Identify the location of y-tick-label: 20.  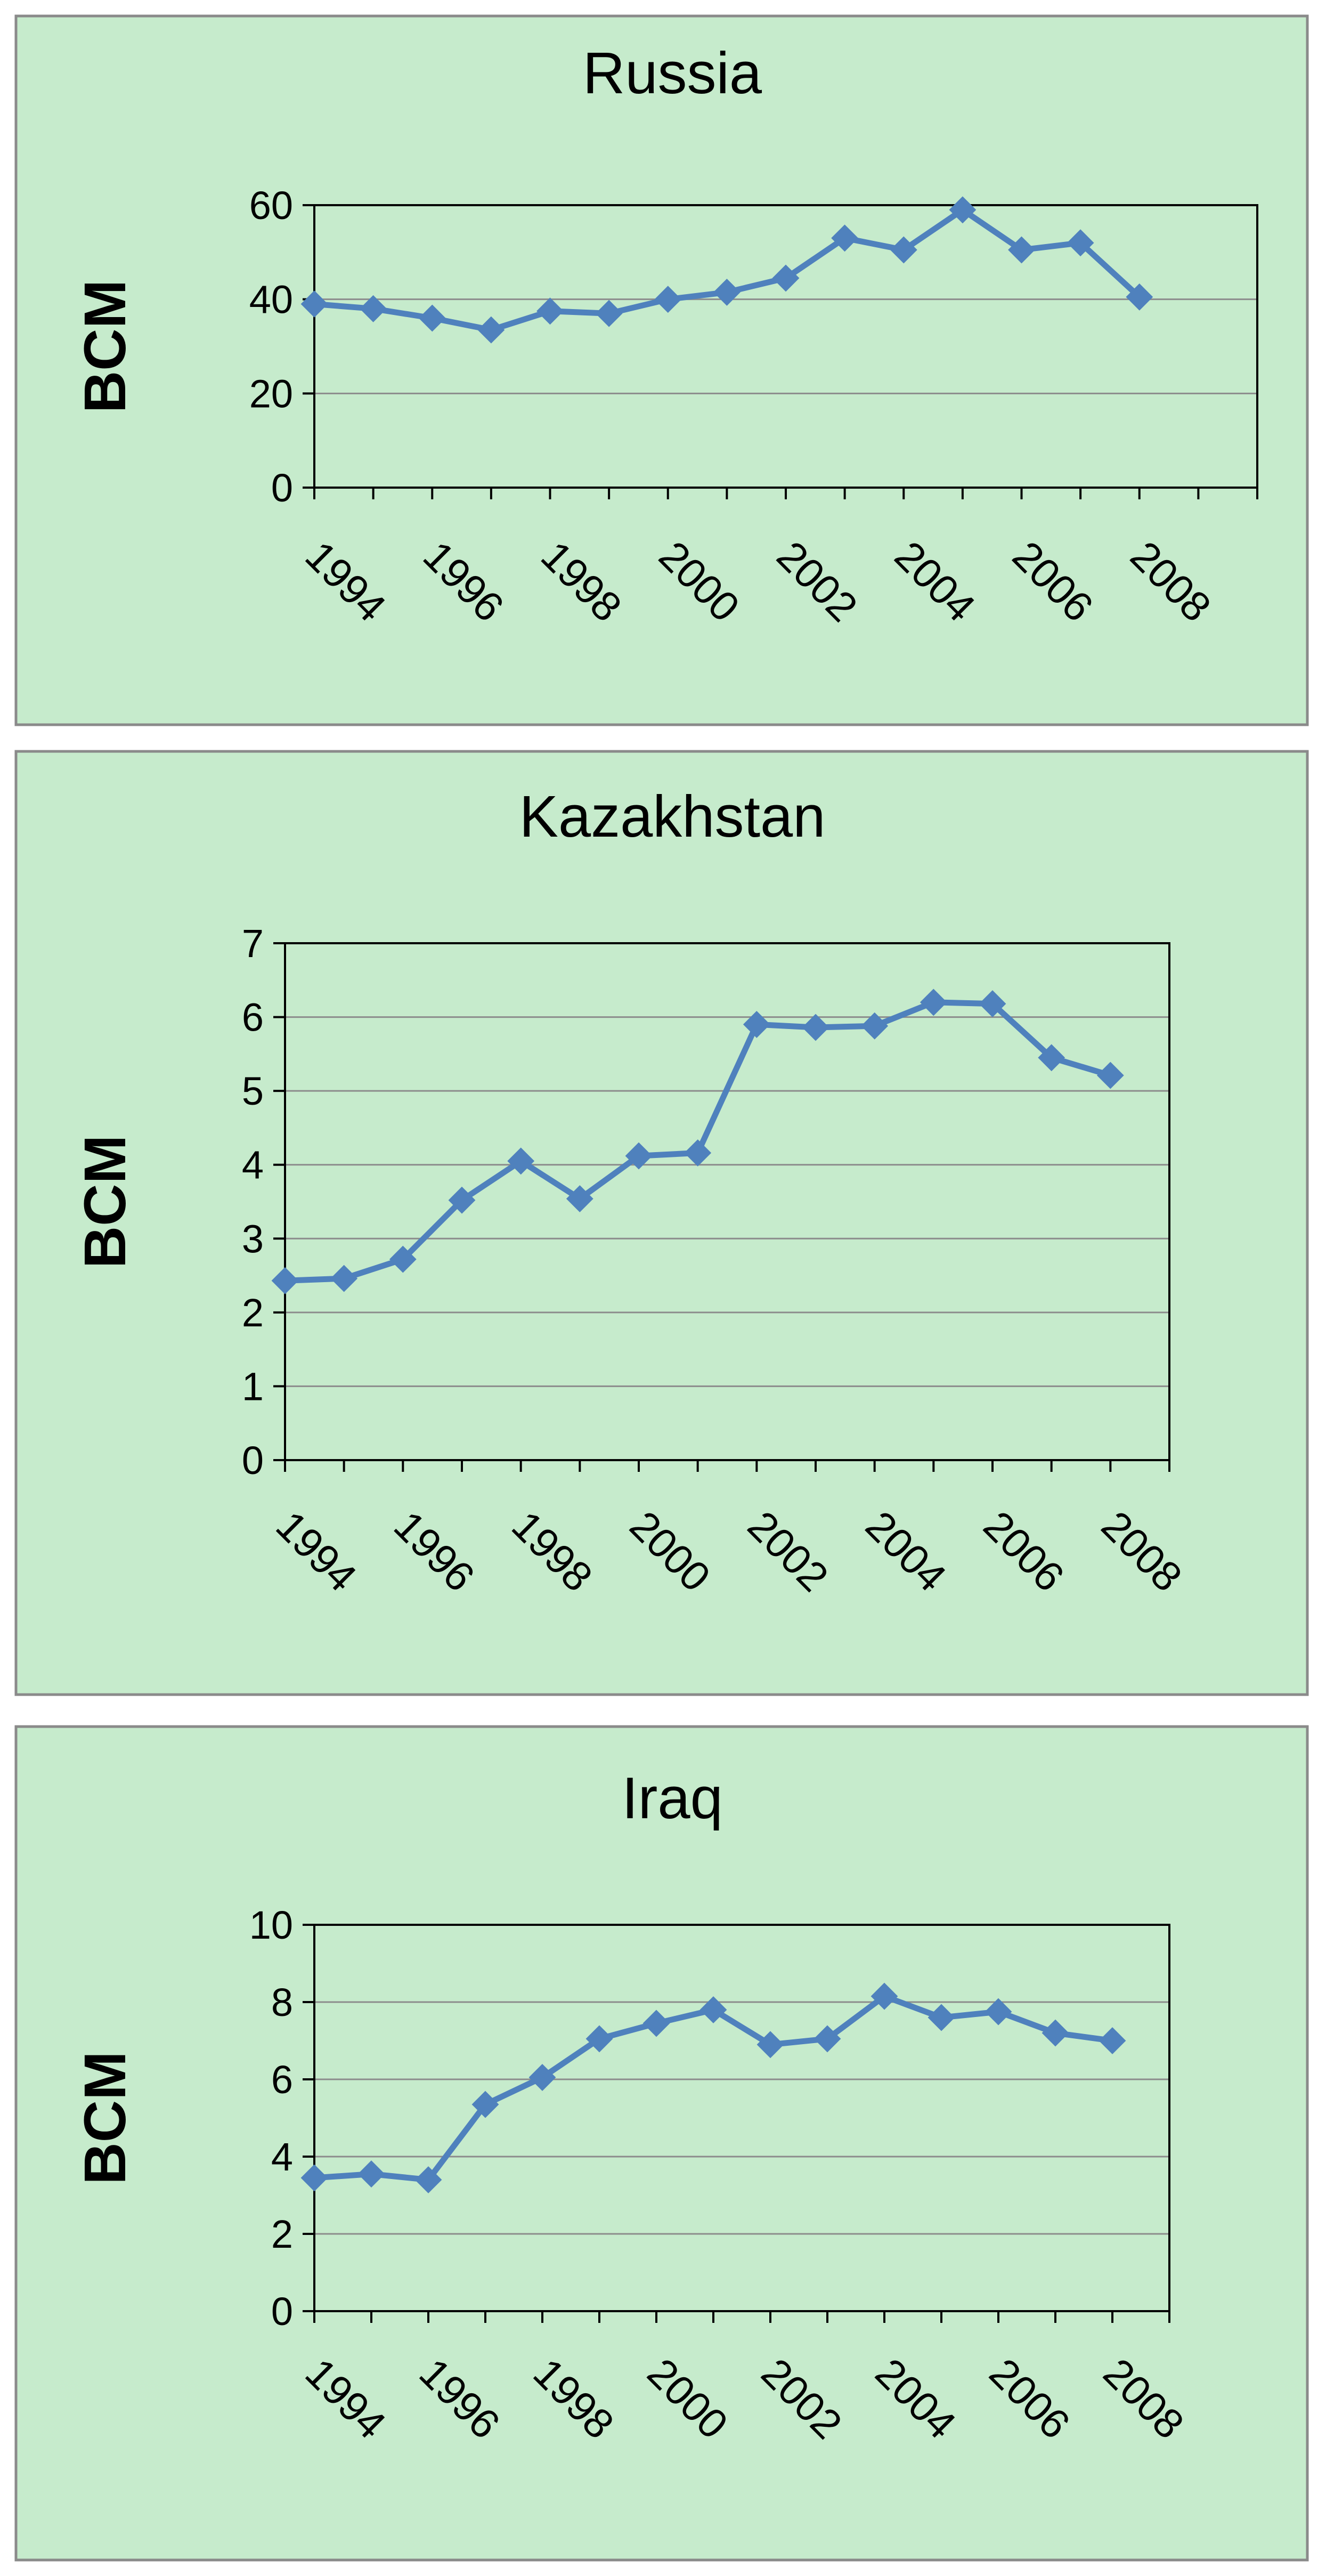
(271, 394).